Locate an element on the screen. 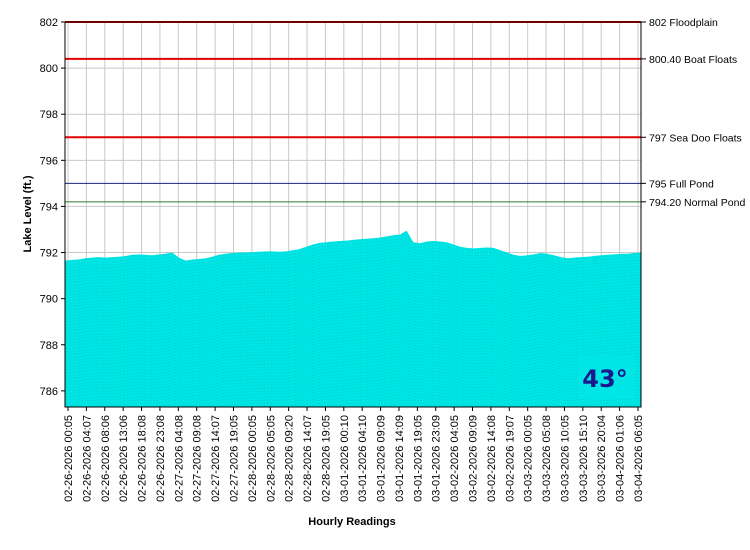 Image resolution: width=750 pixels, height=550 pixels. x-tick-label: 03-03-2026 20:04 is located at coordinates (602, 458).